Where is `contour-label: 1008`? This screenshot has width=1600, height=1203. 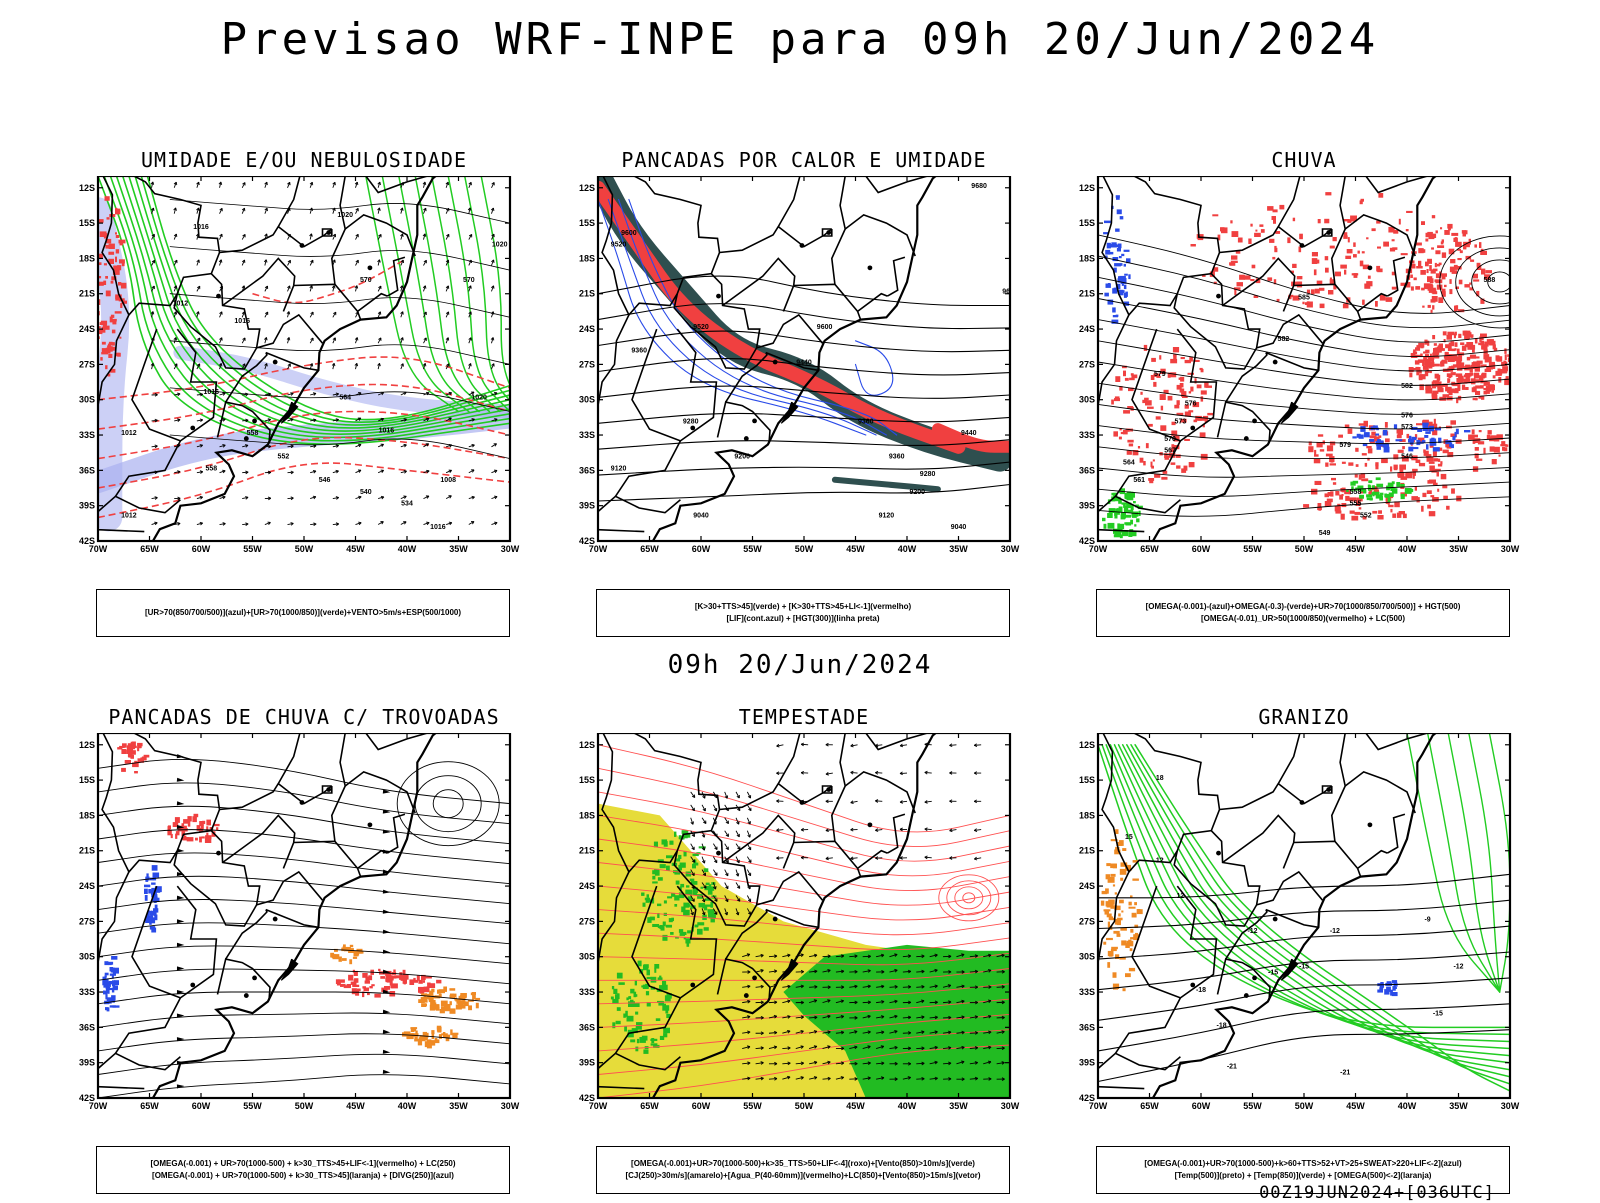
contour-label: 1008 is located at coordinates (448, 480).